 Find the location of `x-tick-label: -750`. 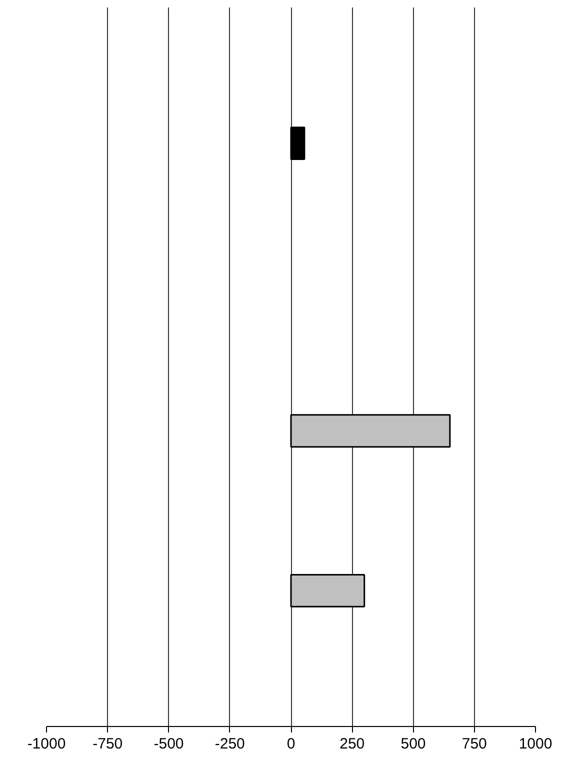

x-tick-label: -750 is located at coordinates (107, 744).